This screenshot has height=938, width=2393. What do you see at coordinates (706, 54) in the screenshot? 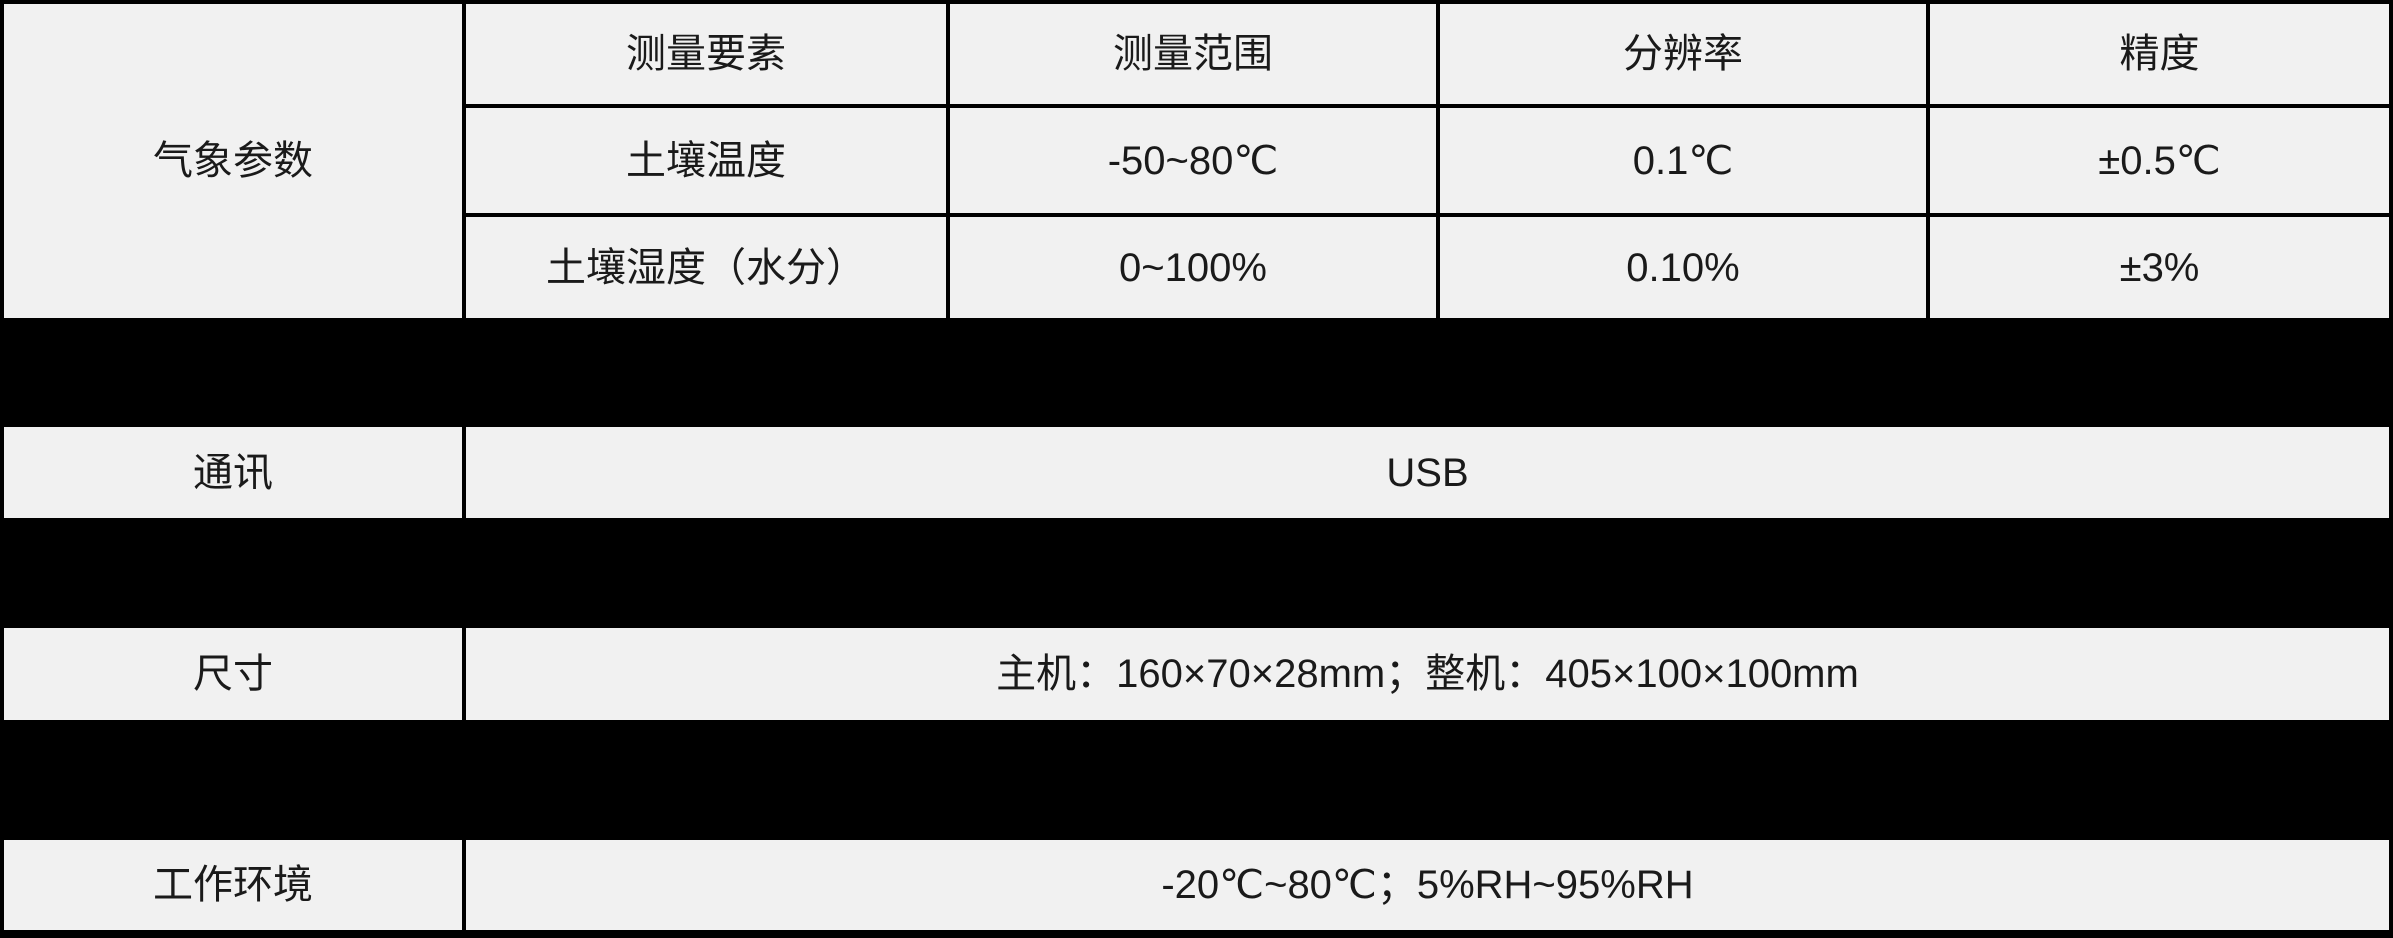
I see `header-cell-element: 测量要素` at bounding box center [706, 54].